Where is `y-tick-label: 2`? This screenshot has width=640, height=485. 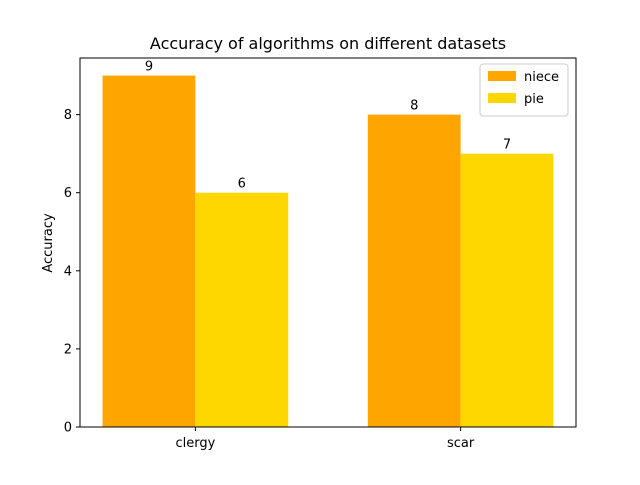 y-tick-label: 2 is located at coordinates (68, 349).